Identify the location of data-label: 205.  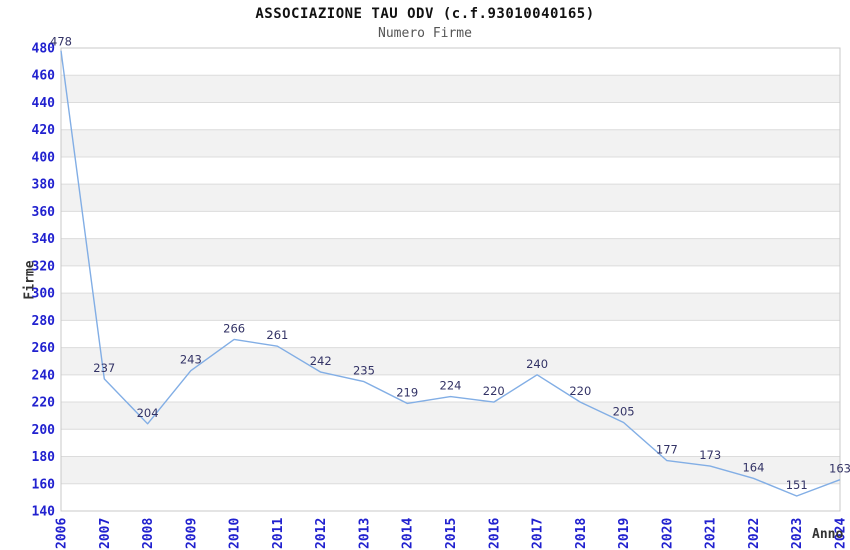
(624, 411).